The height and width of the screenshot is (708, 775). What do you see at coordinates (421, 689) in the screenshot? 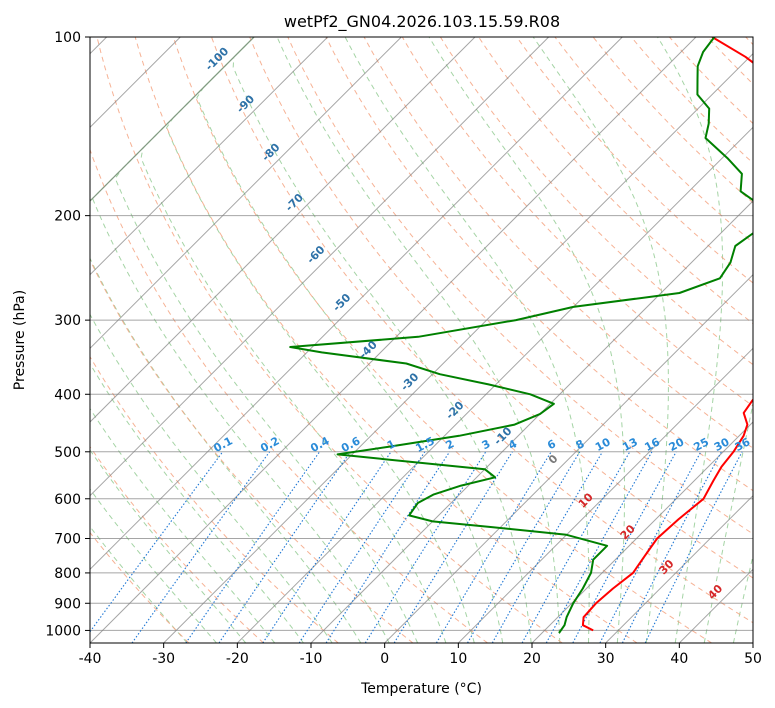
I see `x-axis-label: Temperature (°C)` at bounding box center [421, 689].